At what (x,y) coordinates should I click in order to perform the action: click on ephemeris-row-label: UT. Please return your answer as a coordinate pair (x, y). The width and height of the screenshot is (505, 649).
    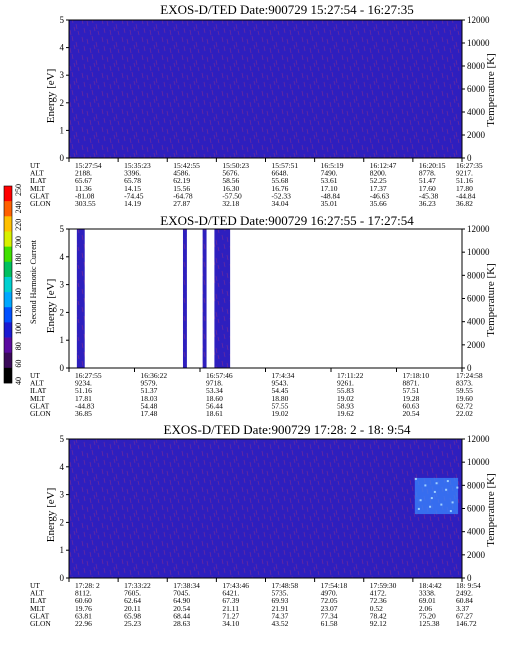
    Looking at the image, I should click on (35, 375).